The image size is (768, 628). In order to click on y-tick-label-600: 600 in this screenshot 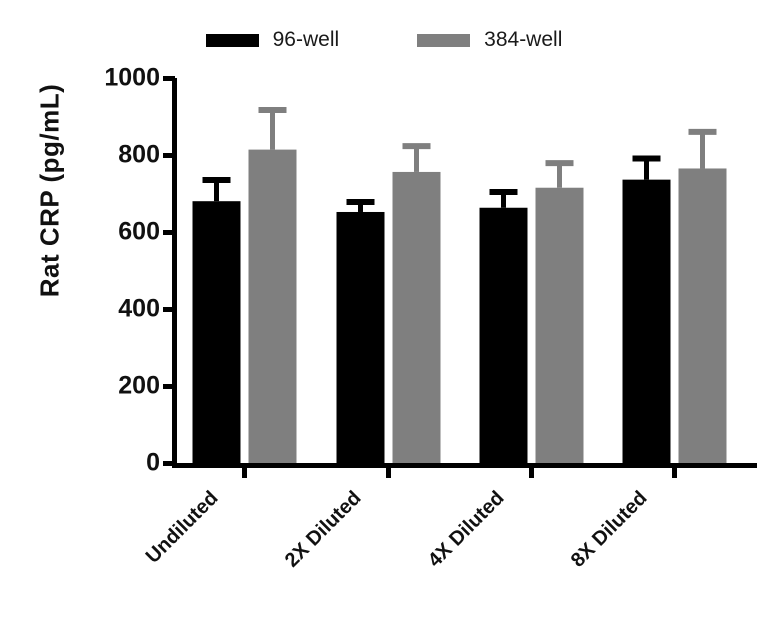, I will do `click(139, 231)`.